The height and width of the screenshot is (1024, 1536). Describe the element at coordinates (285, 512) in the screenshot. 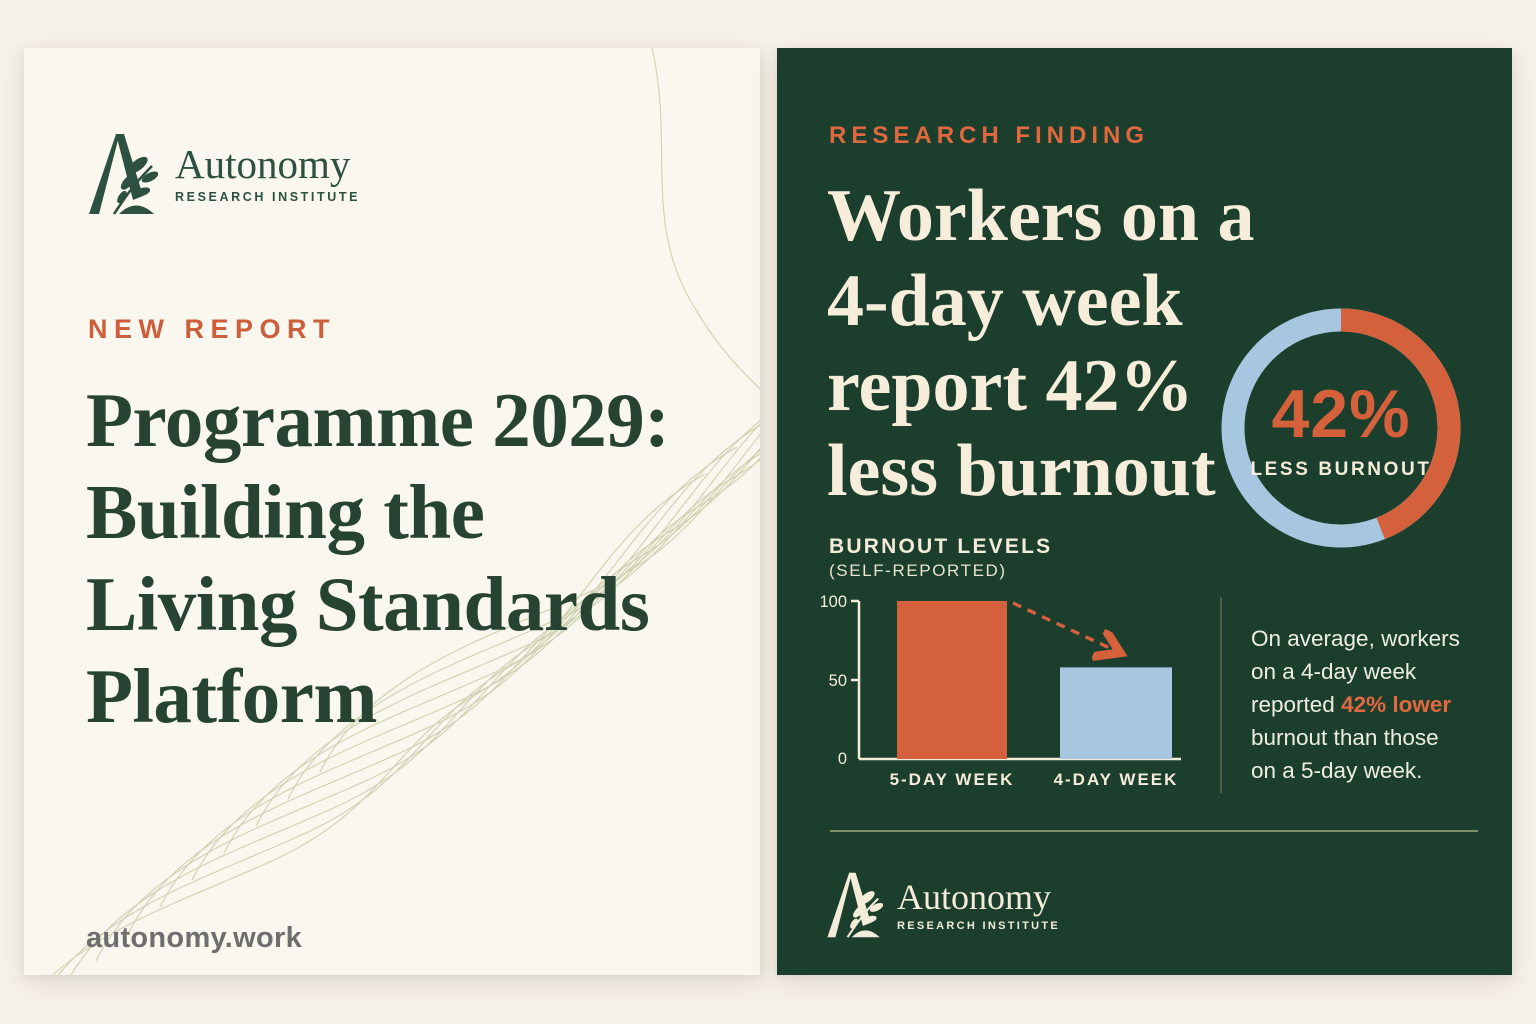

I see `title-line: Building the` at that location.